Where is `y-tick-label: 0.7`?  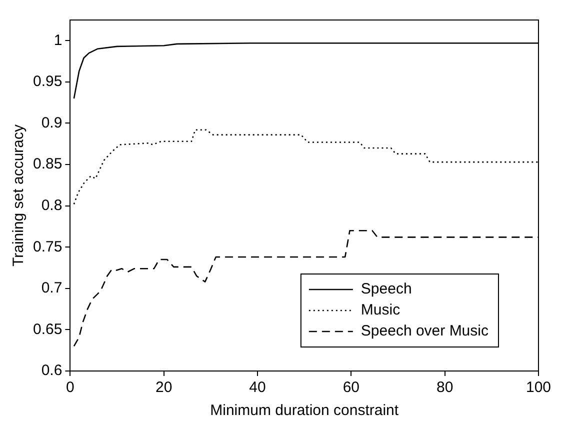
y-tick-label: 0.7 is located at coordinates (51, 288).